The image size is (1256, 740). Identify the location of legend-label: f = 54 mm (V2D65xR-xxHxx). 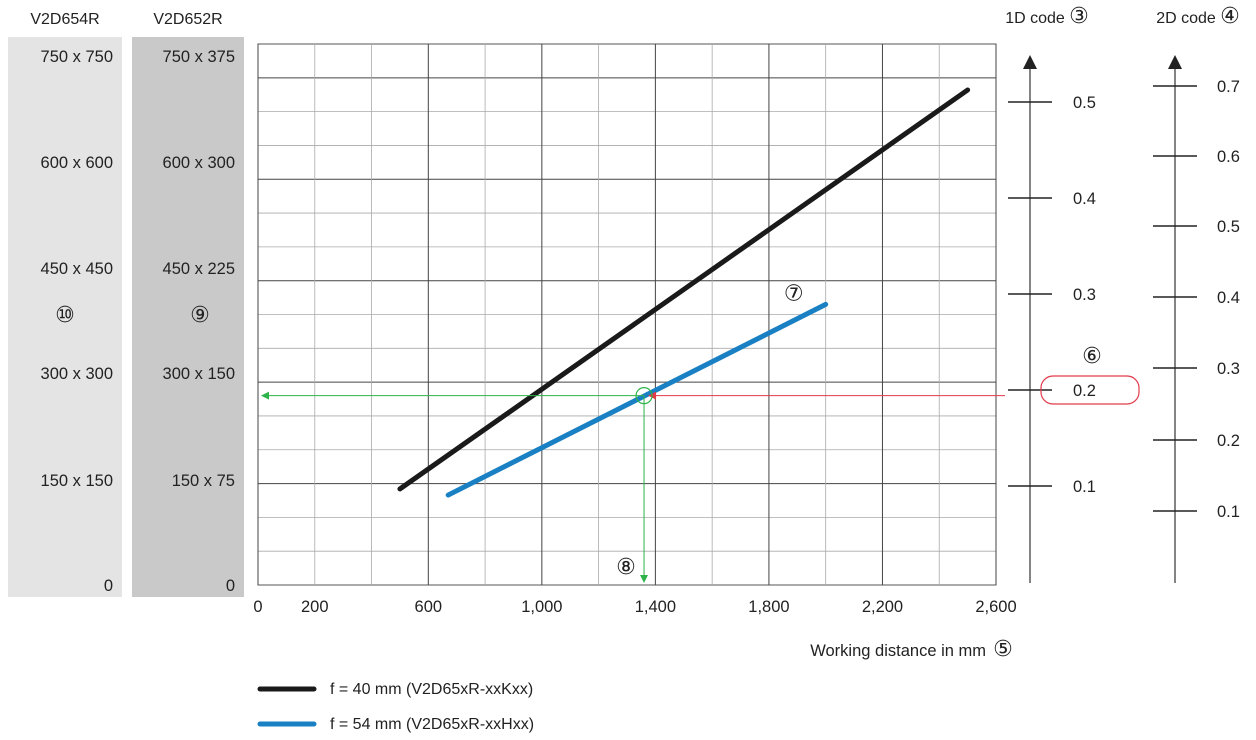
(432, 724).